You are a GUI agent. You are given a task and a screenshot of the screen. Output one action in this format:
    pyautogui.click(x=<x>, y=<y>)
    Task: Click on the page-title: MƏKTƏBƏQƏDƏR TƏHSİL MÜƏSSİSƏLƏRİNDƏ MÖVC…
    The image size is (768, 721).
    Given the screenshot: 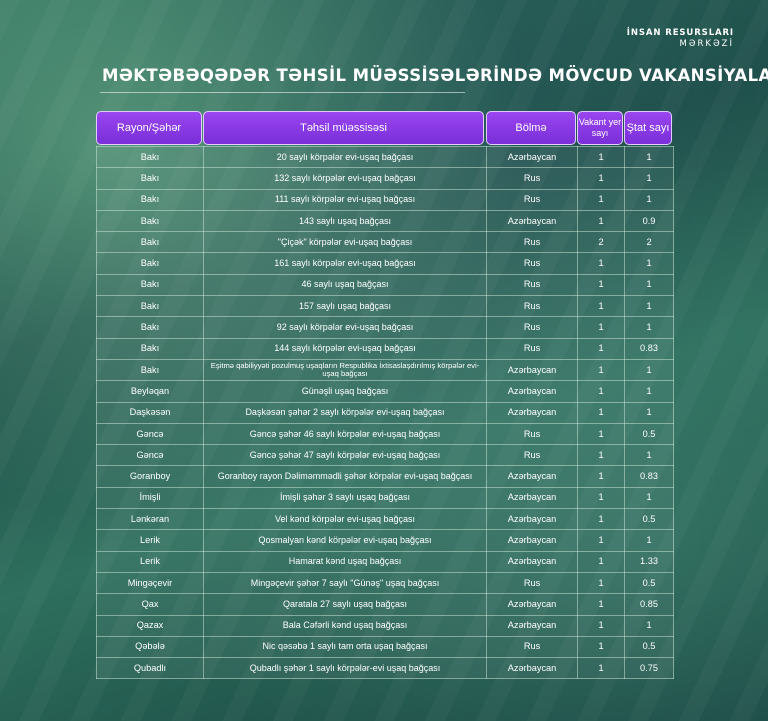 What is the action you would take?
    pyautogui.click(x=435, y=75)
    